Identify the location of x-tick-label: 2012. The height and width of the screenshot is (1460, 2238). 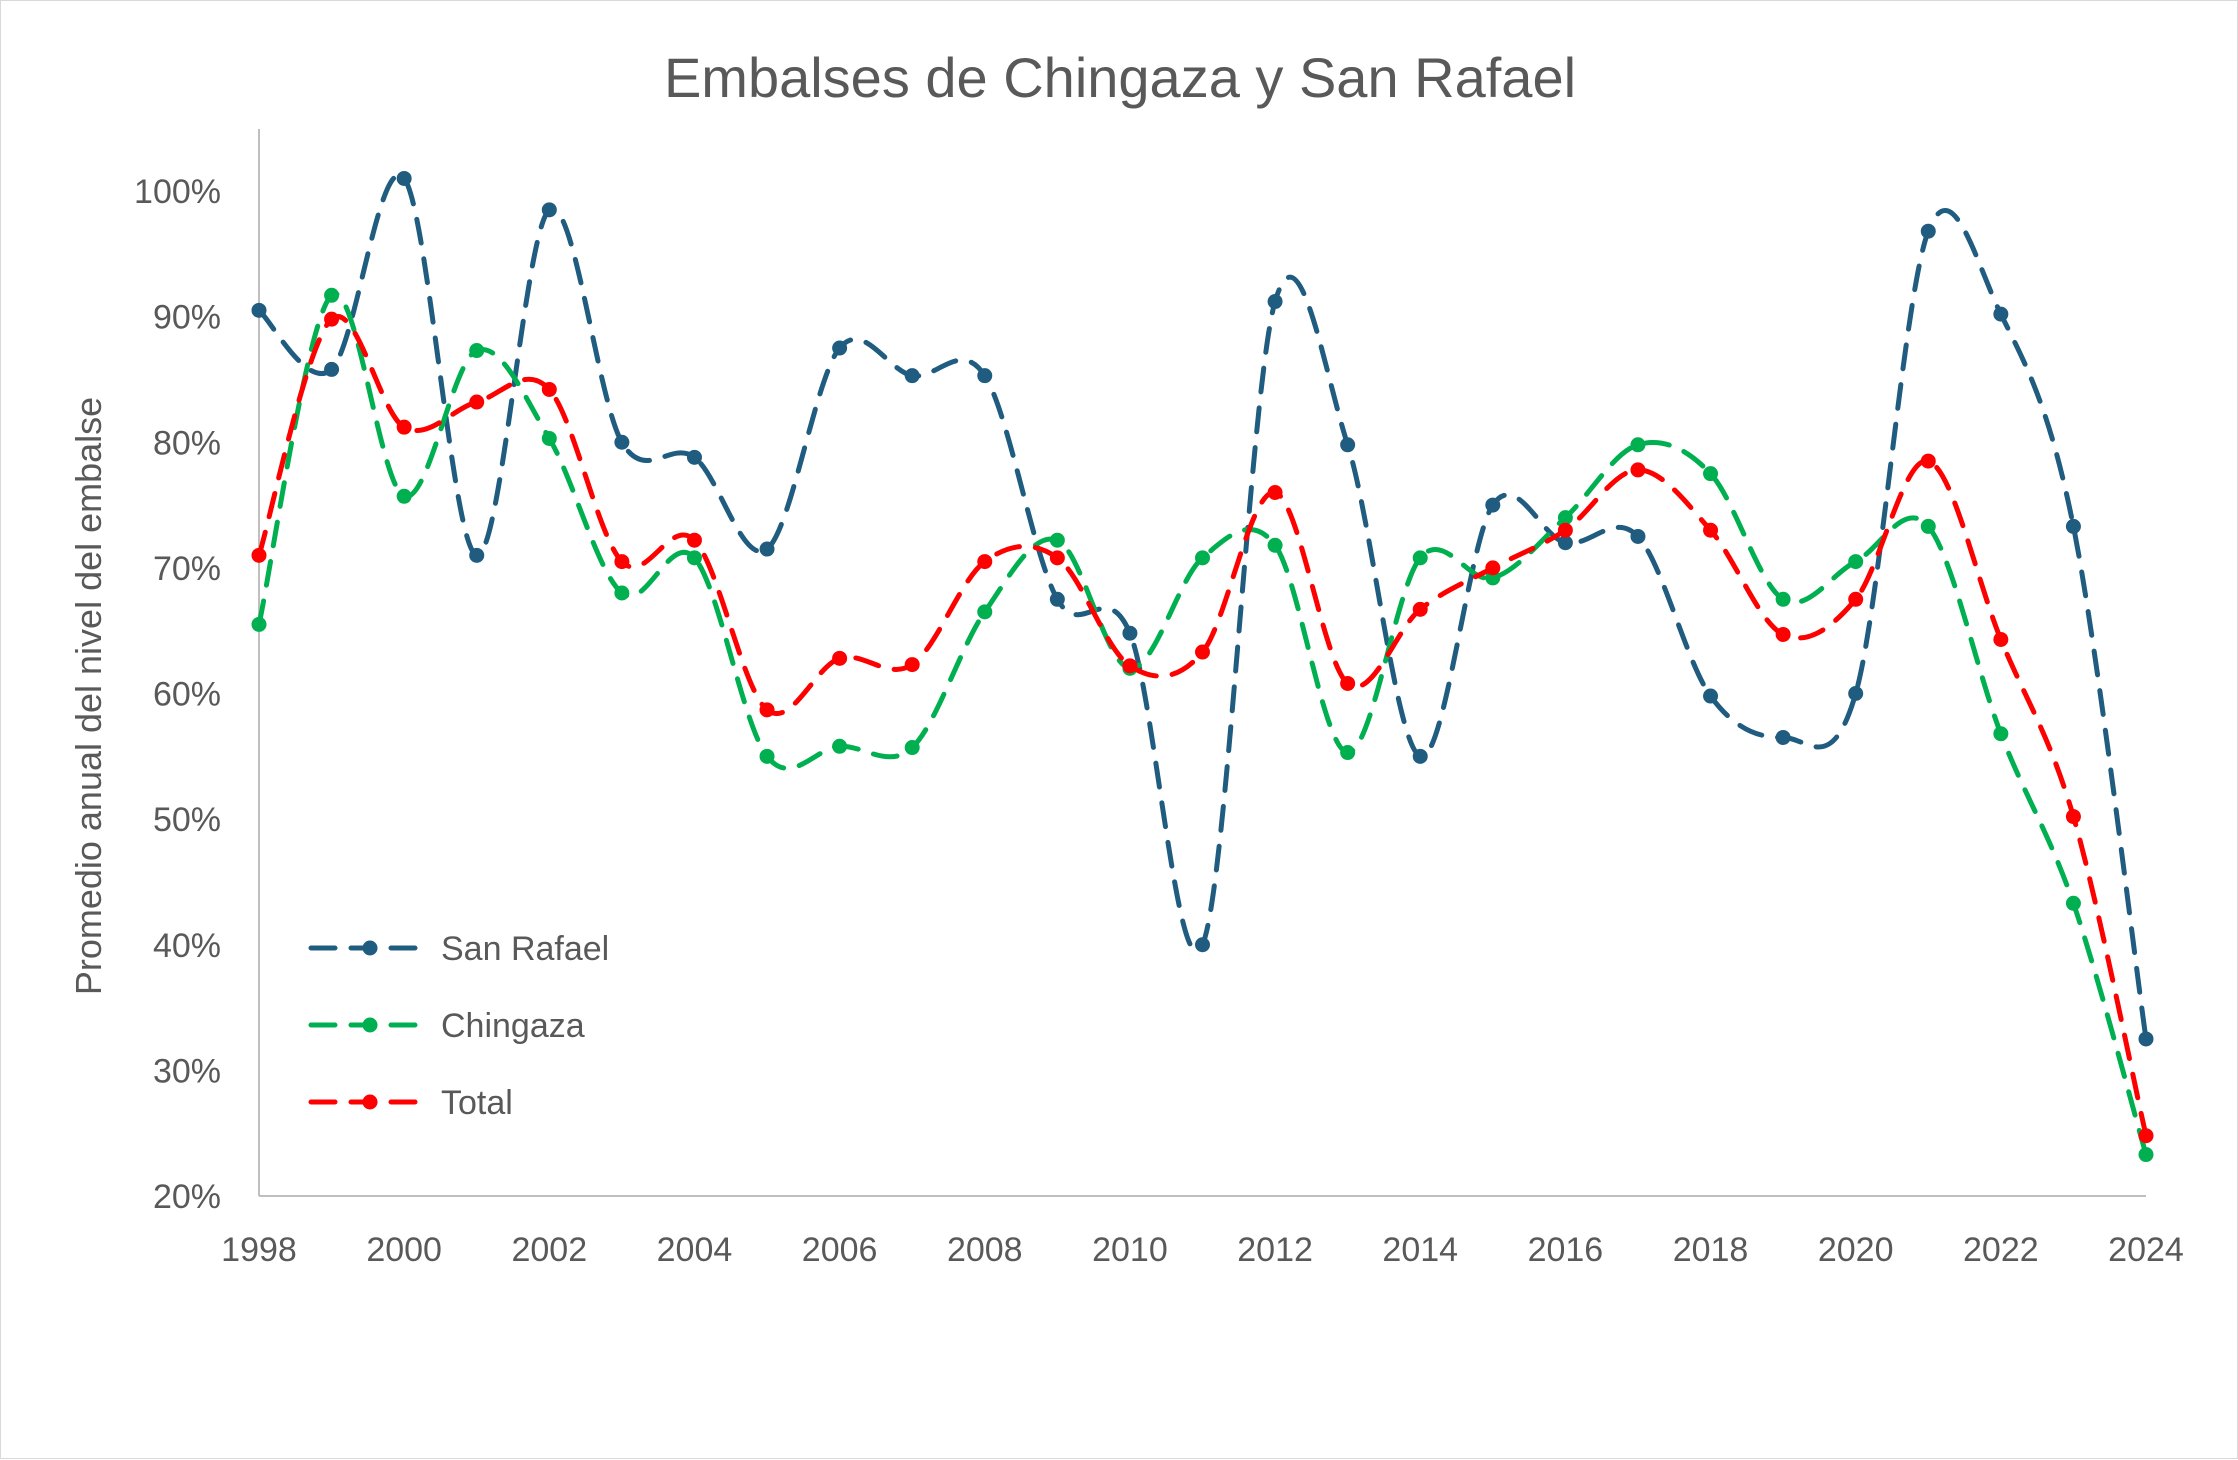
(1275, 1250).